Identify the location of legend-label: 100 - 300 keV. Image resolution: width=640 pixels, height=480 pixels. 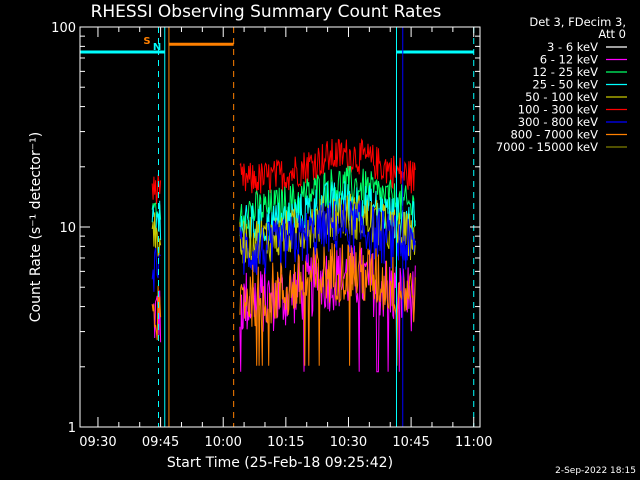
(558, 110).